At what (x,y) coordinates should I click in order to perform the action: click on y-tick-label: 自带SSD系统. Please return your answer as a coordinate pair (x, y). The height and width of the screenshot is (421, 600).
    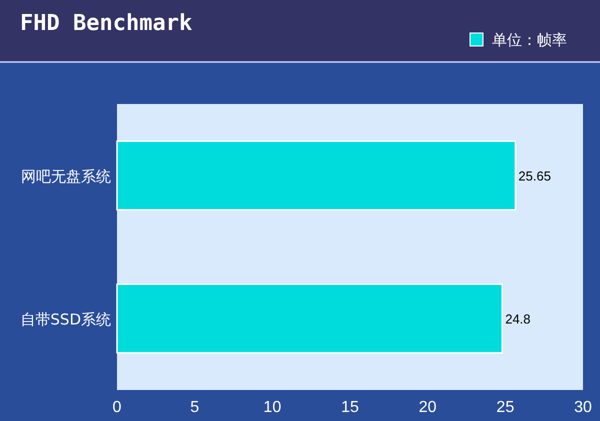
    Looking at the image, I should click on (65, 319).